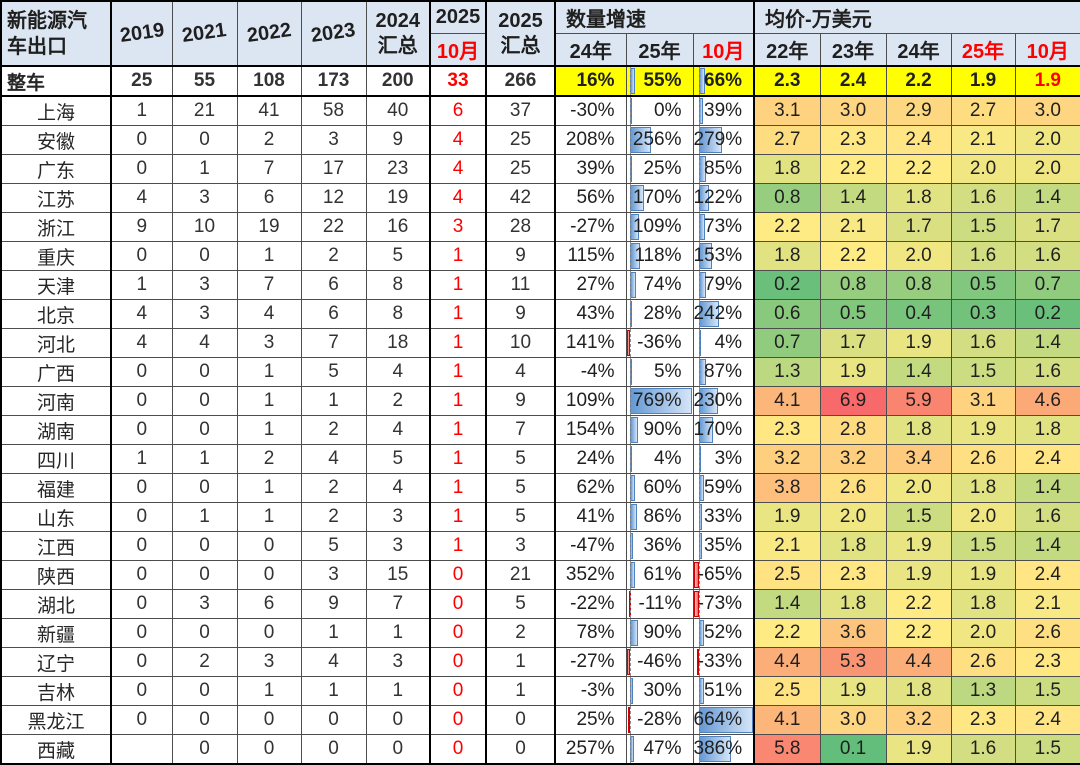  Describe the element at coordinates (918, 285) in the screenshot. I see `price-cell: 0.8` at that location.